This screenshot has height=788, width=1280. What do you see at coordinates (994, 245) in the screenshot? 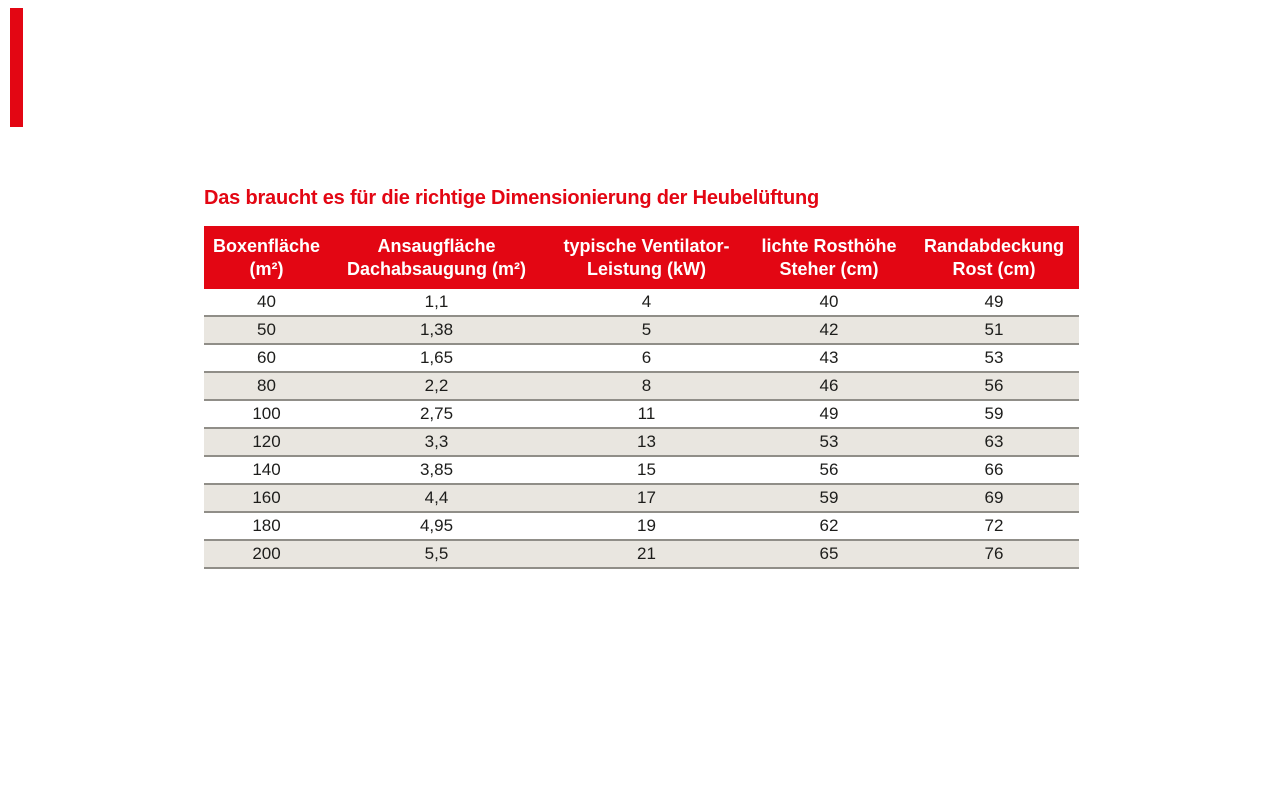
I see `column-header-line1: Randabdeckung` at bounding box center [994, 245].